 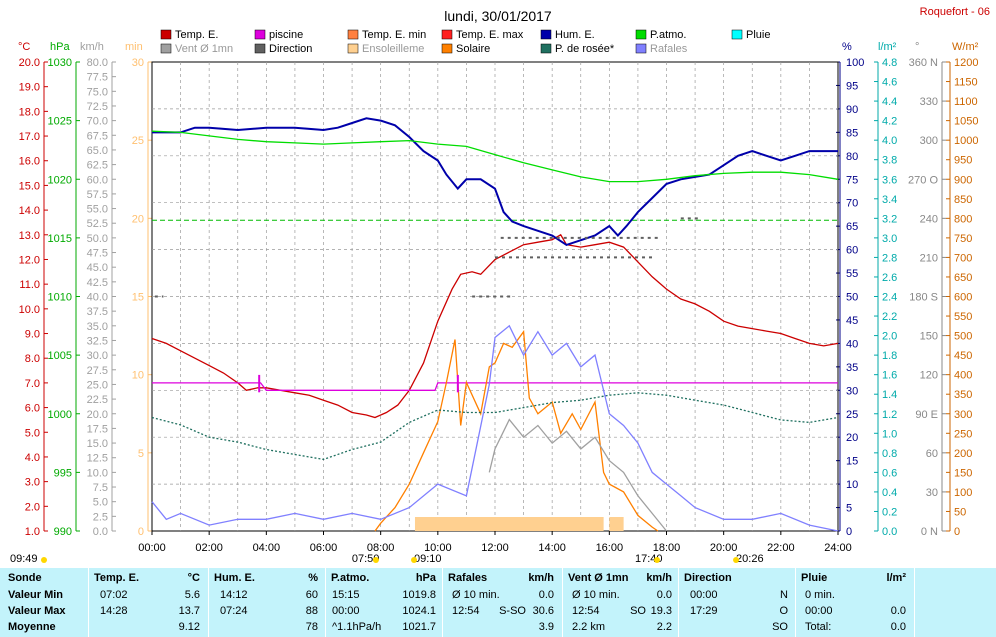 I want to click on legend-label: Hum. E., so click(x=575, y=35).